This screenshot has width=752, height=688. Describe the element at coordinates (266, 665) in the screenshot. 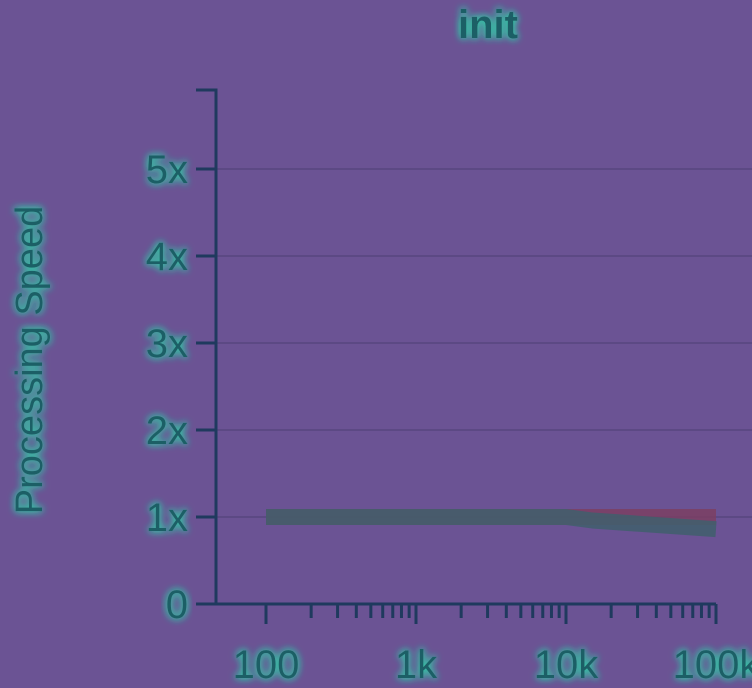

I see `x-tick-label-0: 100` at that location.